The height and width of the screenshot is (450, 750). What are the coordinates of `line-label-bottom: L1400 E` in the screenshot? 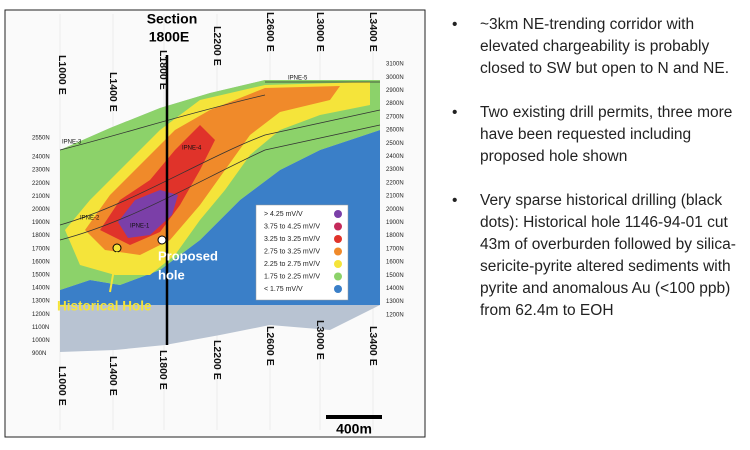 It's located at (113, 376).